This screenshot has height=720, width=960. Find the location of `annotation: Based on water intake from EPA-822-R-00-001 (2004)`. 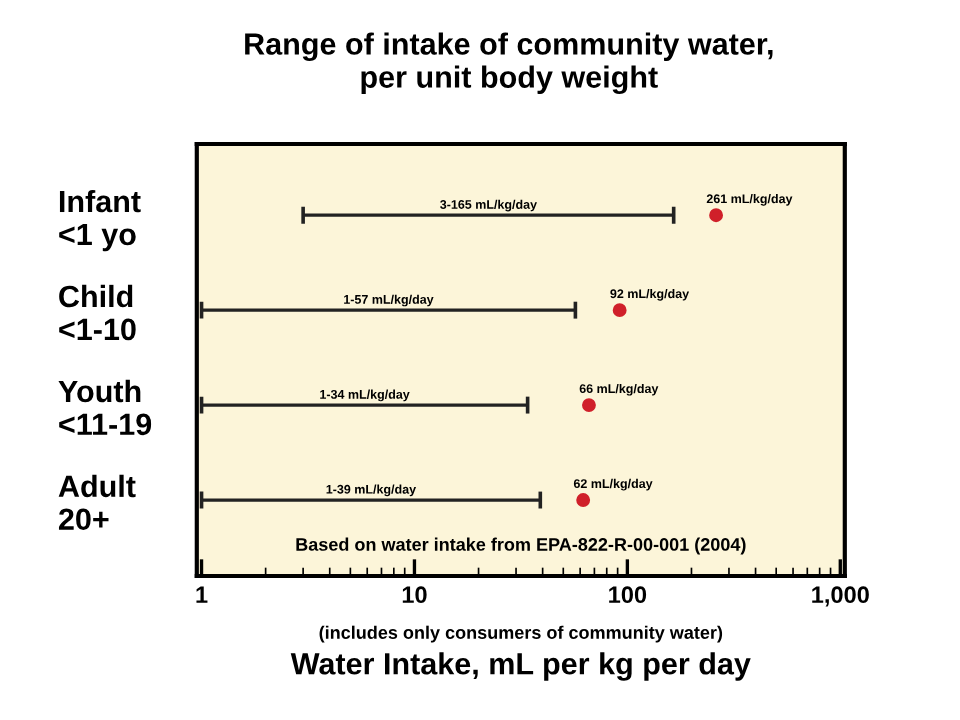

annotation: Based on water intake from EPA-822-R-00-001 (2004) is located at coordinates (521, 546).